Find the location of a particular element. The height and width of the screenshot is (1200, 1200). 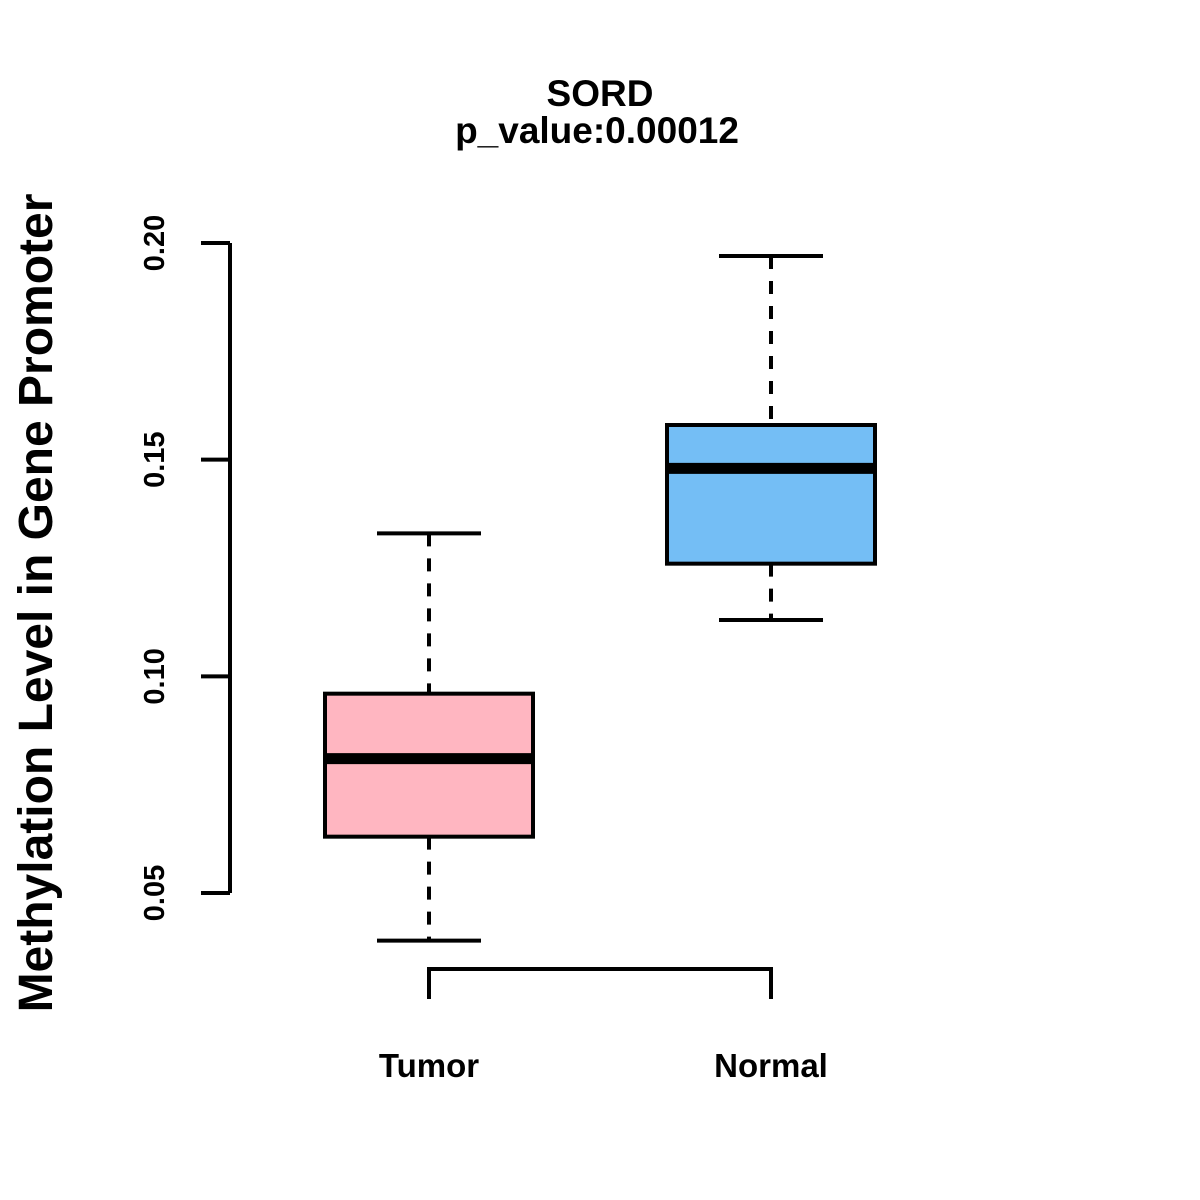

chart-title: SORD is located at coordinates (600, 93).